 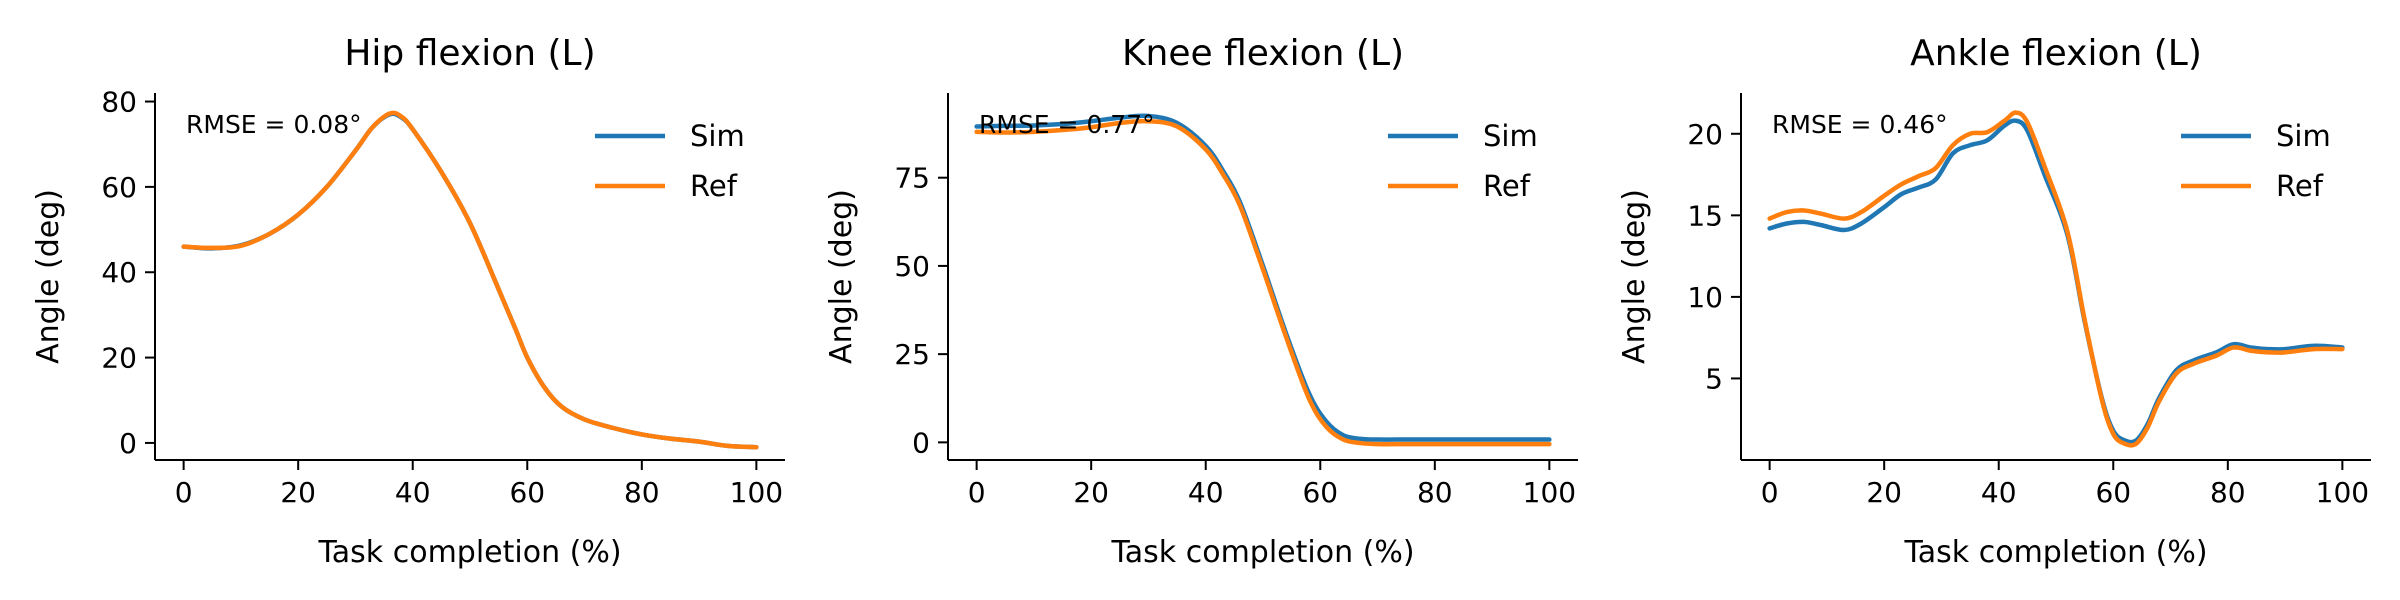 I want to click on y-tick-label: 10, so click(x=1705, y=297).